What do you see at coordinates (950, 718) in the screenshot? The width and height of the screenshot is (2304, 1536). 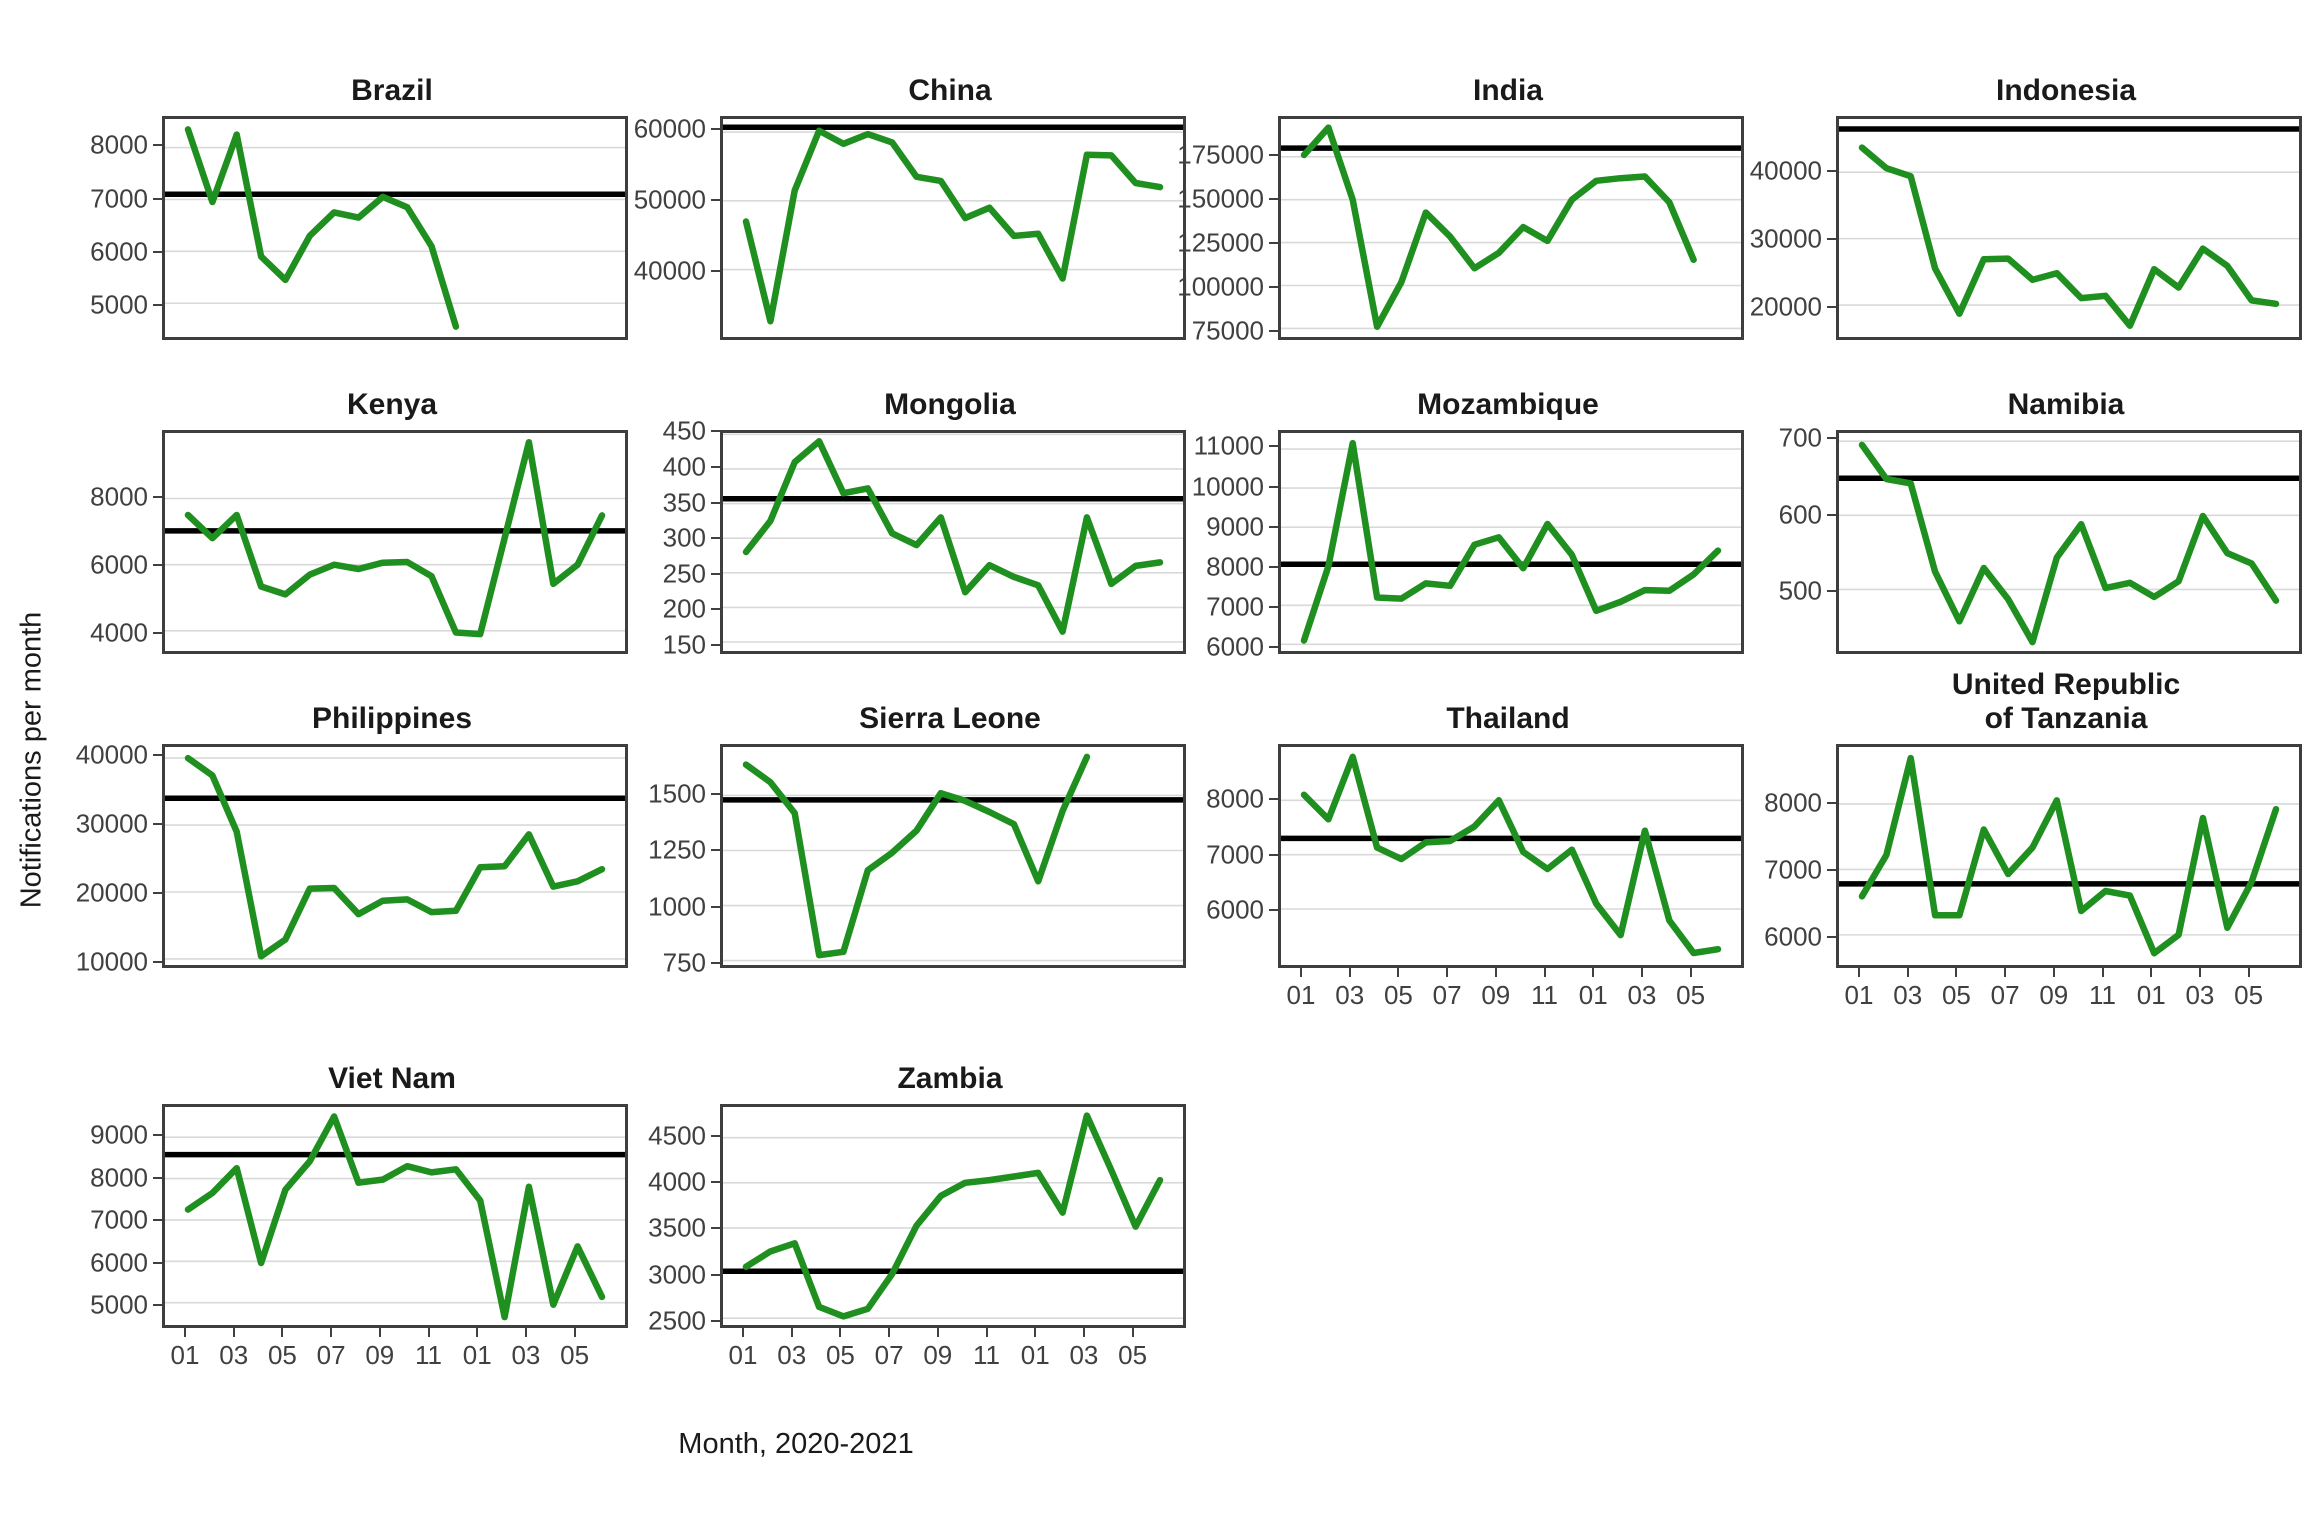 I see `facet-title: Sierra Leone` at bounding box center [950, 718].